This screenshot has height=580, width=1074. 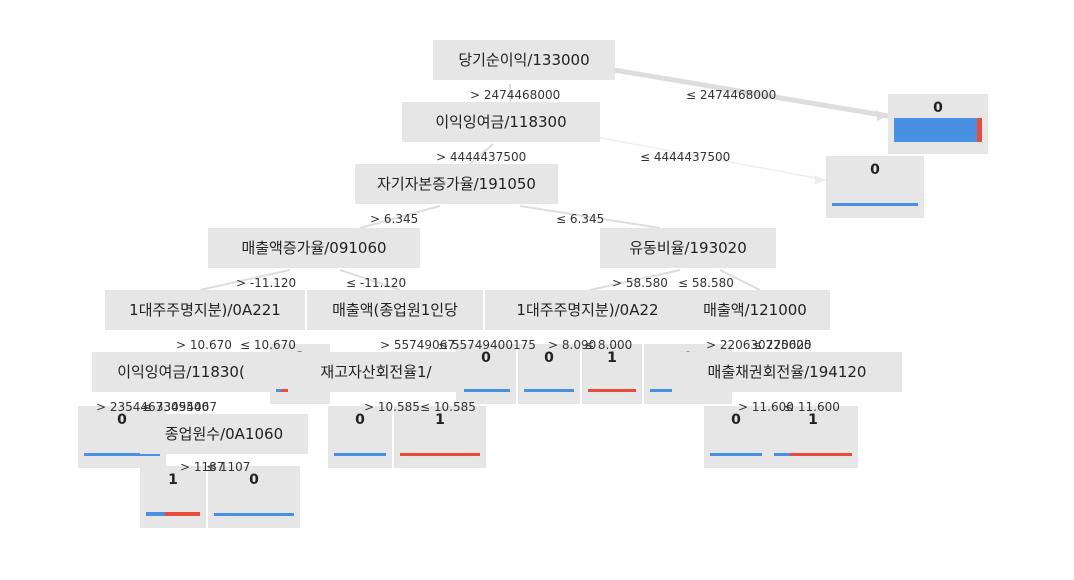 What do you see at coordinates (685, 157) in the screenshot?
I see `edge-label-e4: ≤ 4444437500` at bounding box center [685, 157].